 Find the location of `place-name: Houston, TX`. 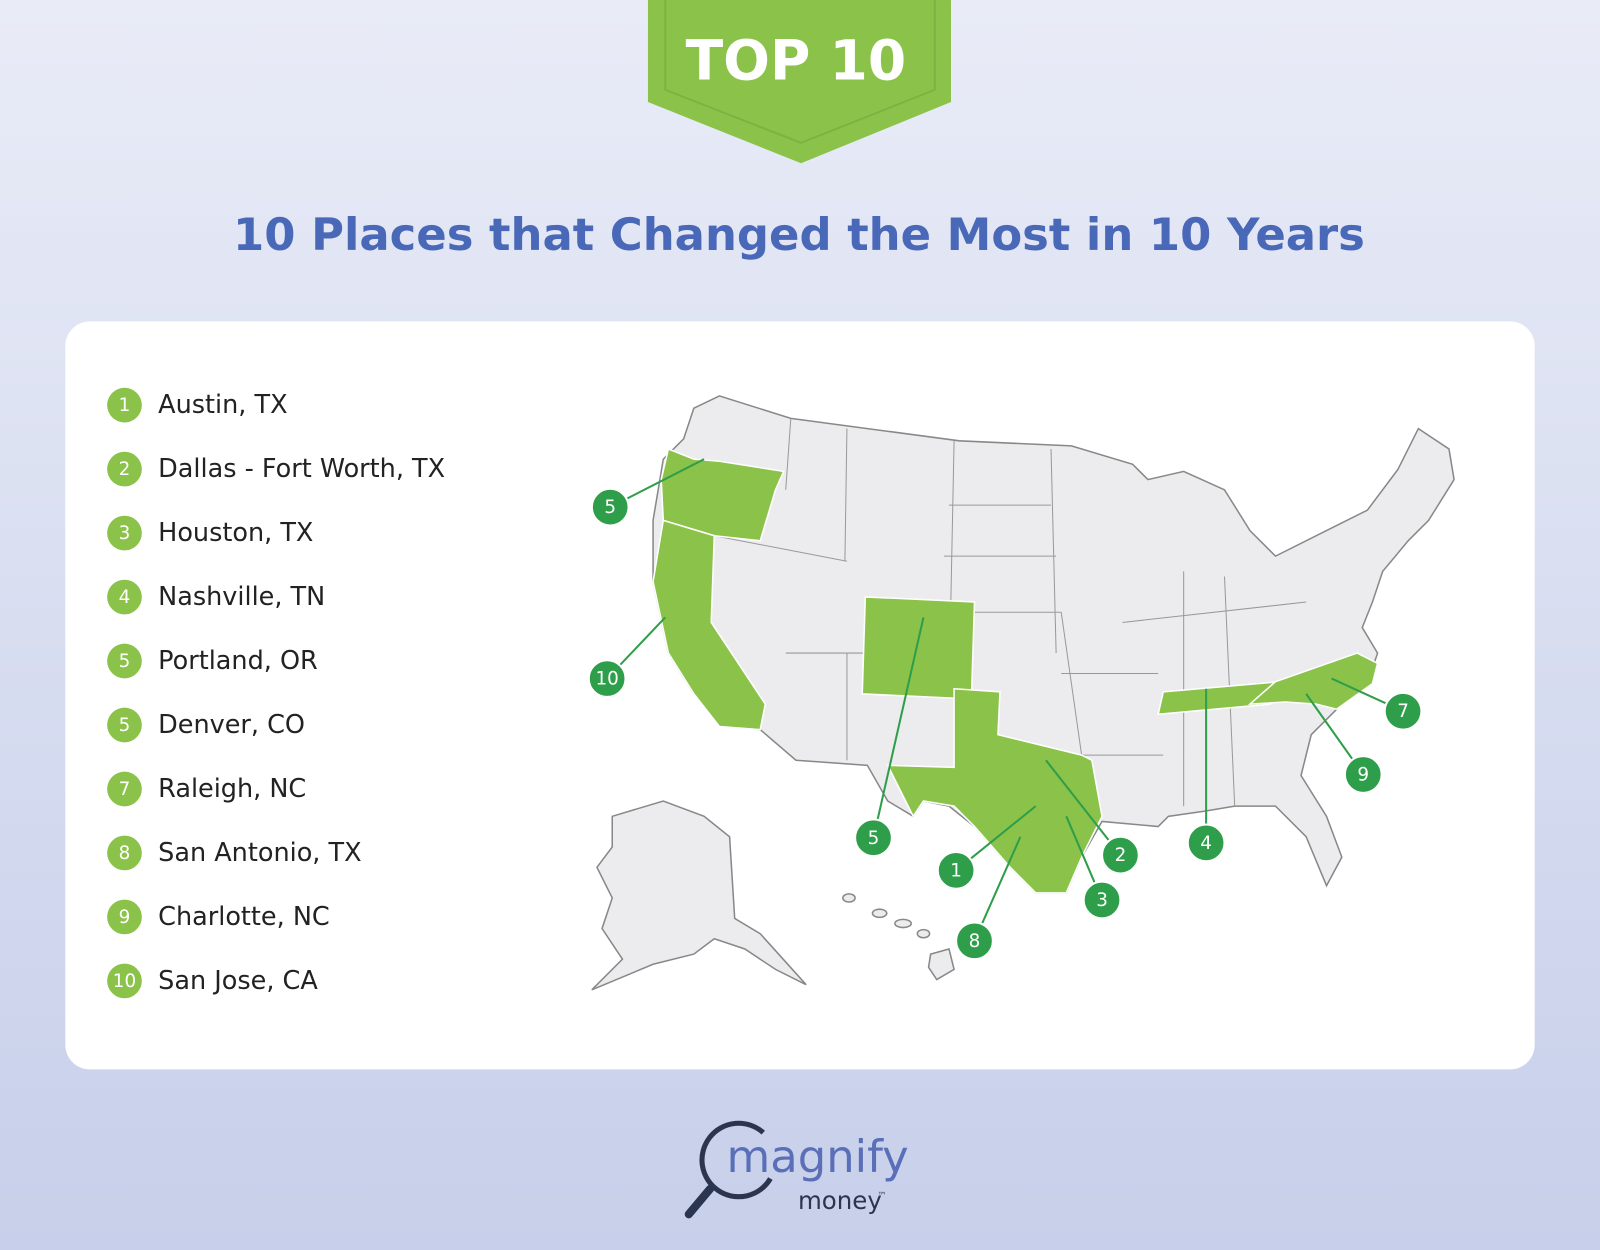

place-name: Houston, TX is located at coordinates (235, 533).